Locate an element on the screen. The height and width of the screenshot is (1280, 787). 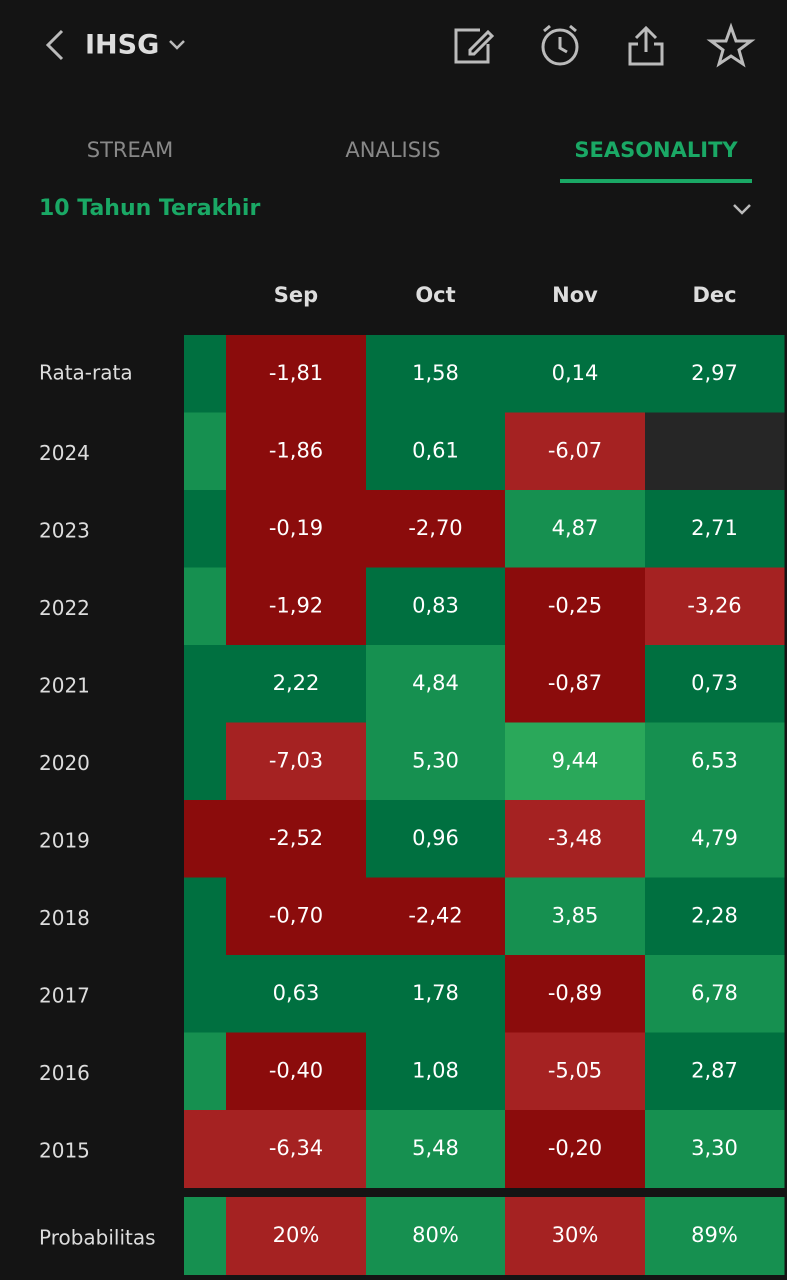
tab-bar: STREAM ANALISIS SEASONALITY is located at coordinates (419, 160).